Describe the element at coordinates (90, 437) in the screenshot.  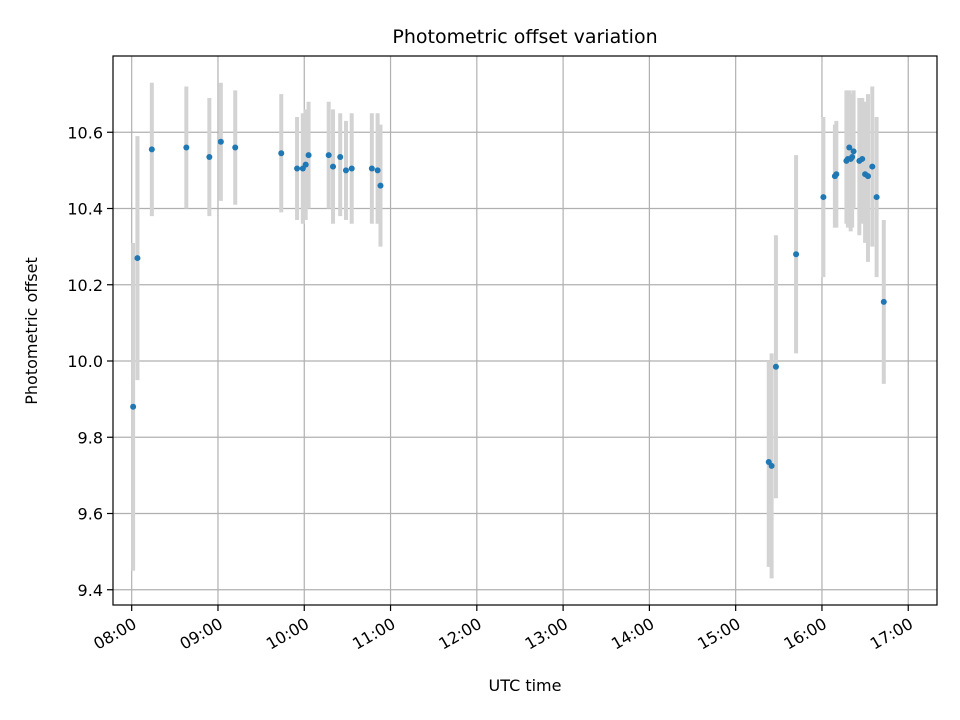
I see `y-tick-label: 9.8` at that location.